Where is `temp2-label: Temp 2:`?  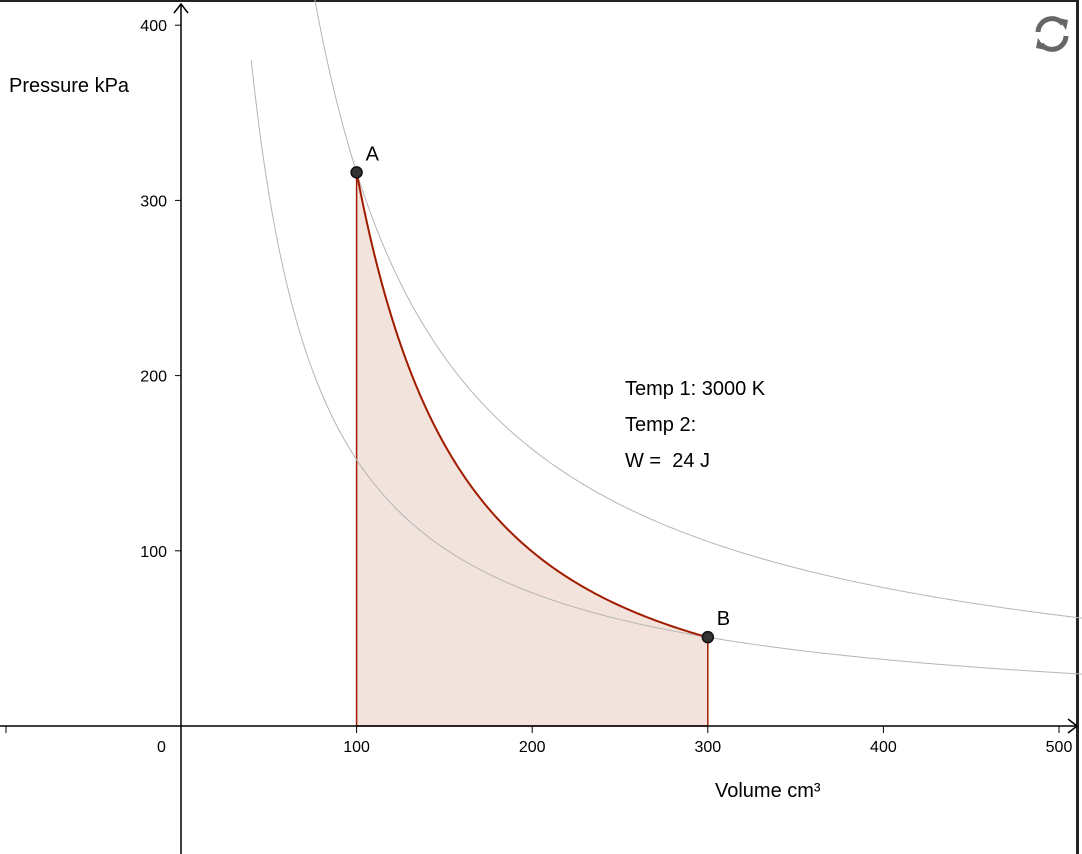
temp2-label: Temp 2: is located at coordinates (661, 425).